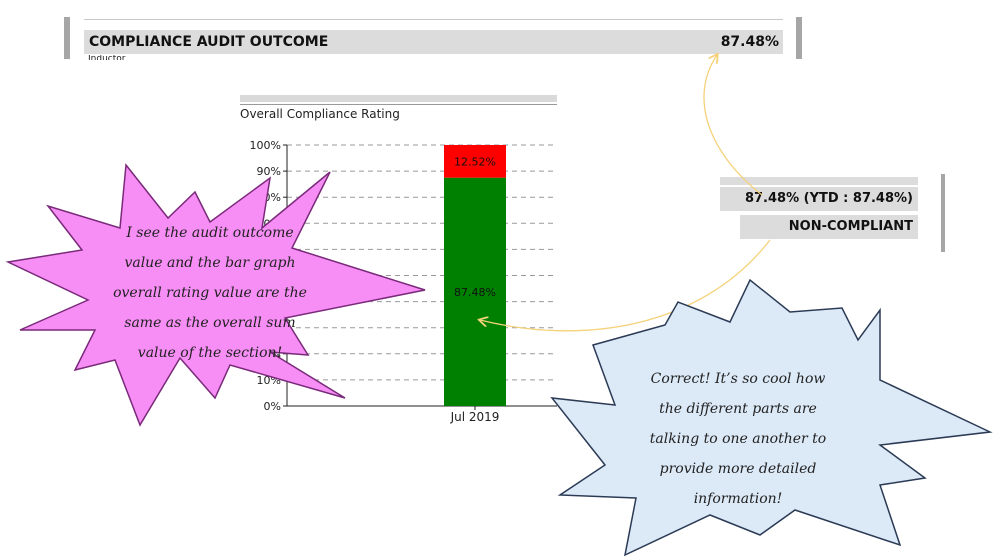 The height and width of the screenshot is (560, 1001). I want to click on arrow-to-bar, so click(625, 285).